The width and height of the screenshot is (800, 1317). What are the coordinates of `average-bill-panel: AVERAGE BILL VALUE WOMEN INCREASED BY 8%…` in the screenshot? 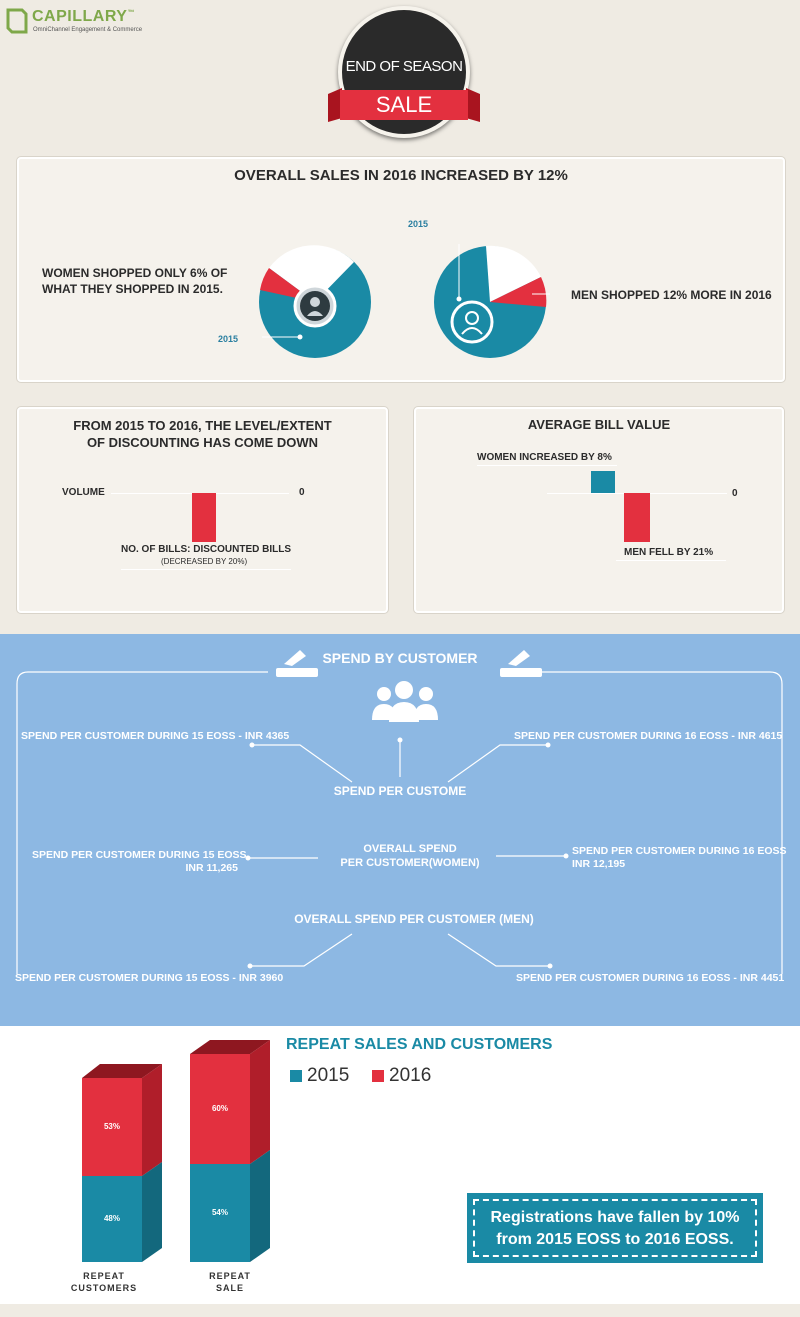 It's located at (599, 510).